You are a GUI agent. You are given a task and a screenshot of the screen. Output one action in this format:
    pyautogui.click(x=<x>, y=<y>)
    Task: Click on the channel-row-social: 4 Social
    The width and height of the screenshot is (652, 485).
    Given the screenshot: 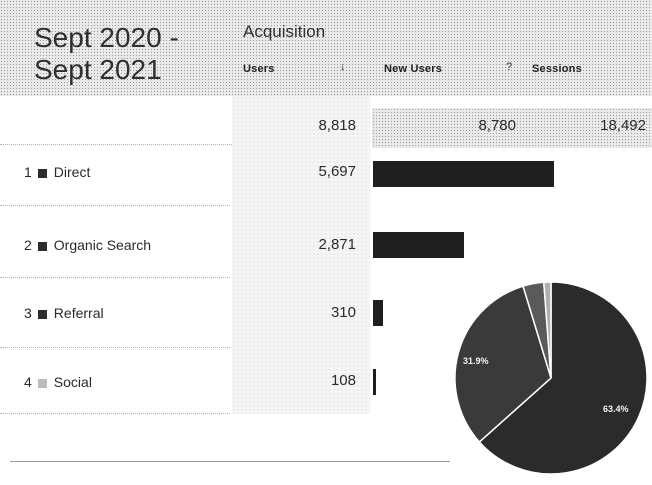 What is the action you would take?
    pyautogui.click(x=58, y=382)
    